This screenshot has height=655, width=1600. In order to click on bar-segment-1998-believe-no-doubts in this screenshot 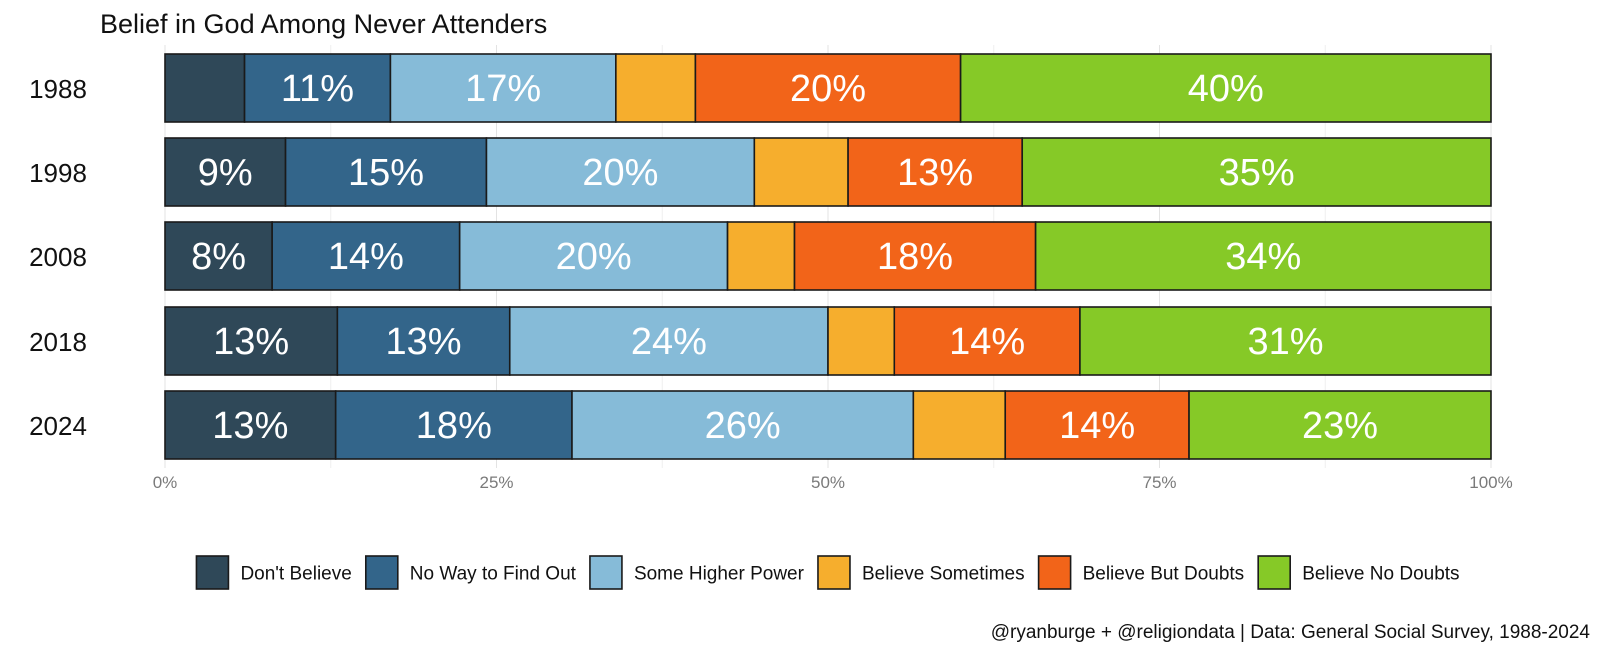, I will do `click(1256, 172)`.